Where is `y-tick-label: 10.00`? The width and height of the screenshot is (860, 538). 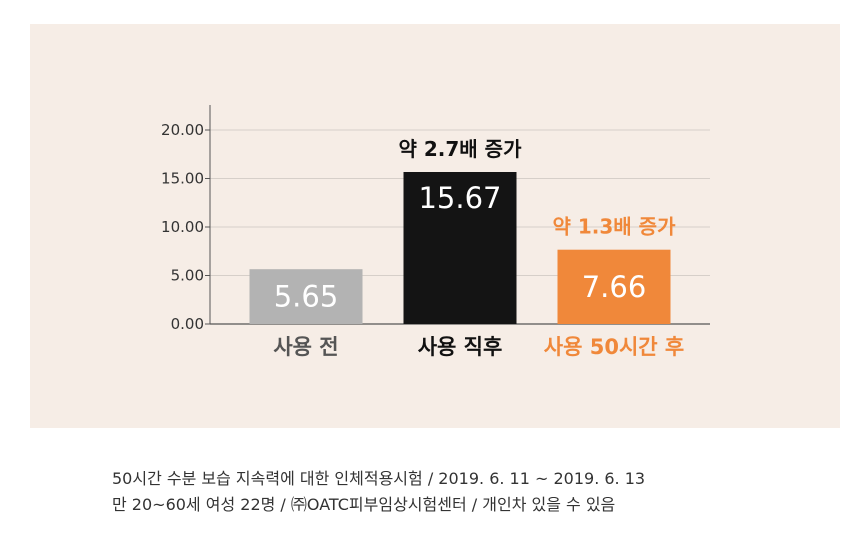 y-tick-label: 10.00 is located at coordinates (182, 227).